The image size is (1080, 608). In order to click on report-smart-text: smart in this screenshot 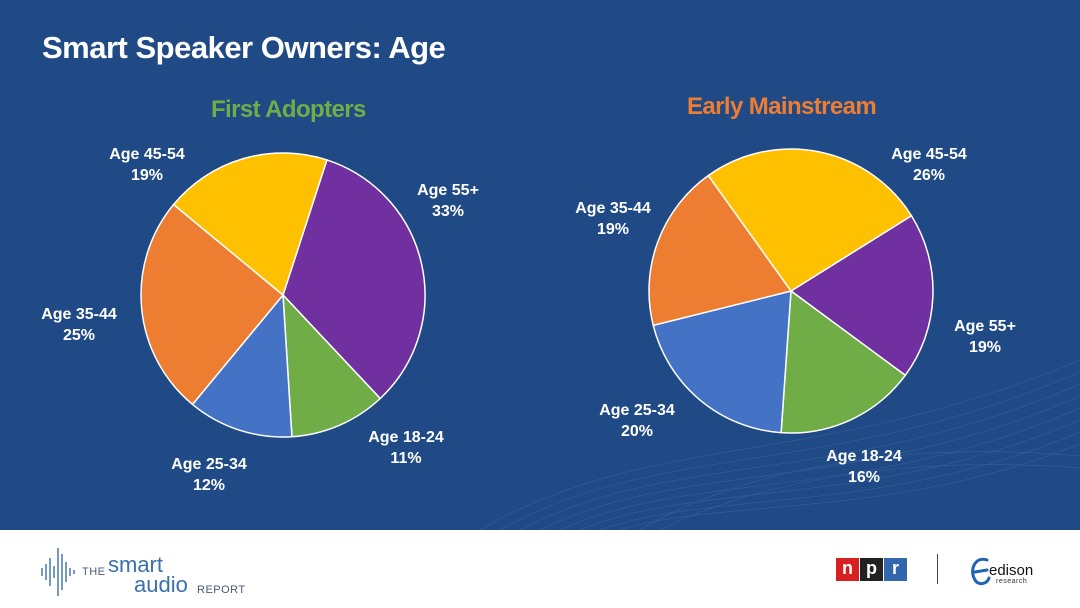, I will do `click(135, 564)`.